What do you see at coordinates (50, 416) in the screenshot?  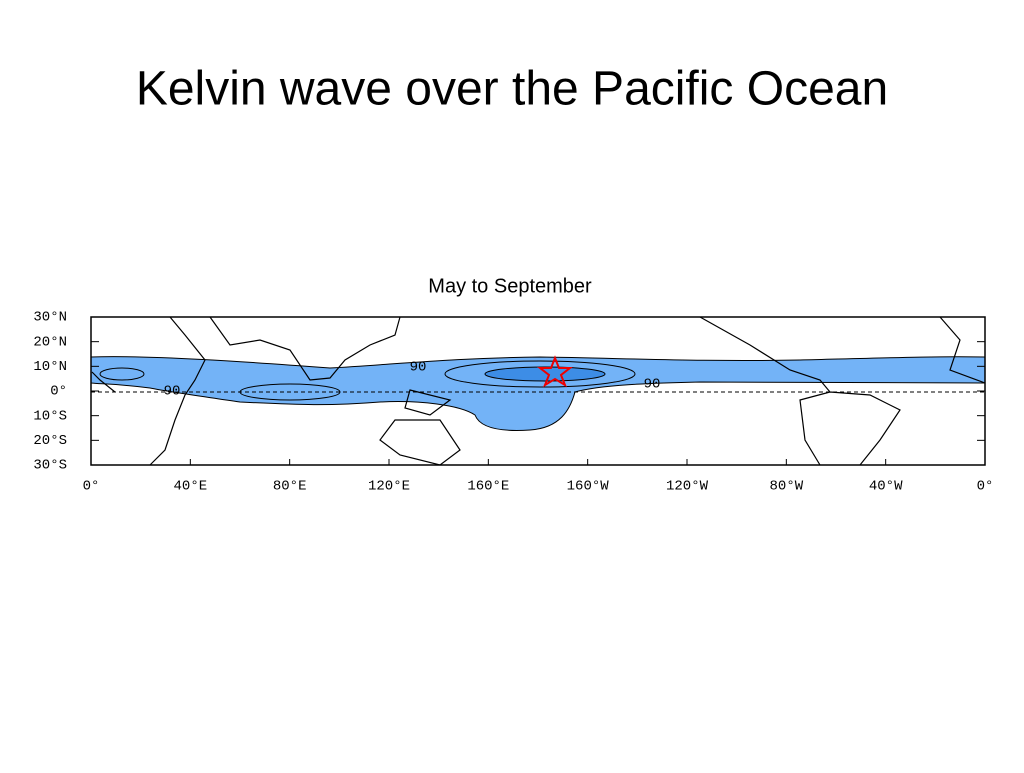 I see `lat-label: 10°S` at bounding box center [50, 416].